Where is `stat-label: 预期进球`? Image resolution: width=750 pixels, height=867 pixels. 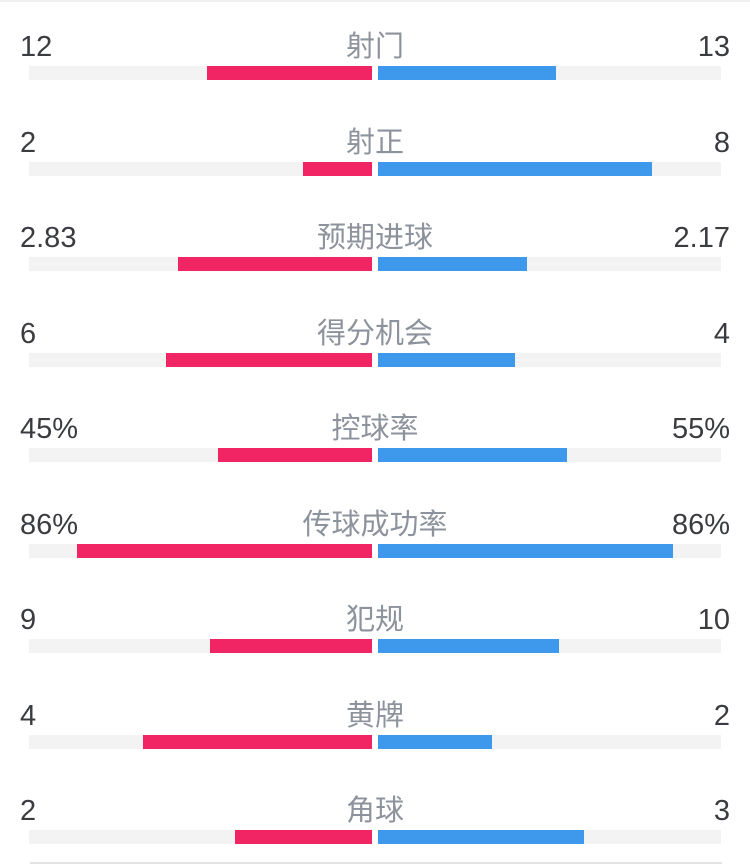
stat-label: 预期进球 is located at coordinates (374, 238).